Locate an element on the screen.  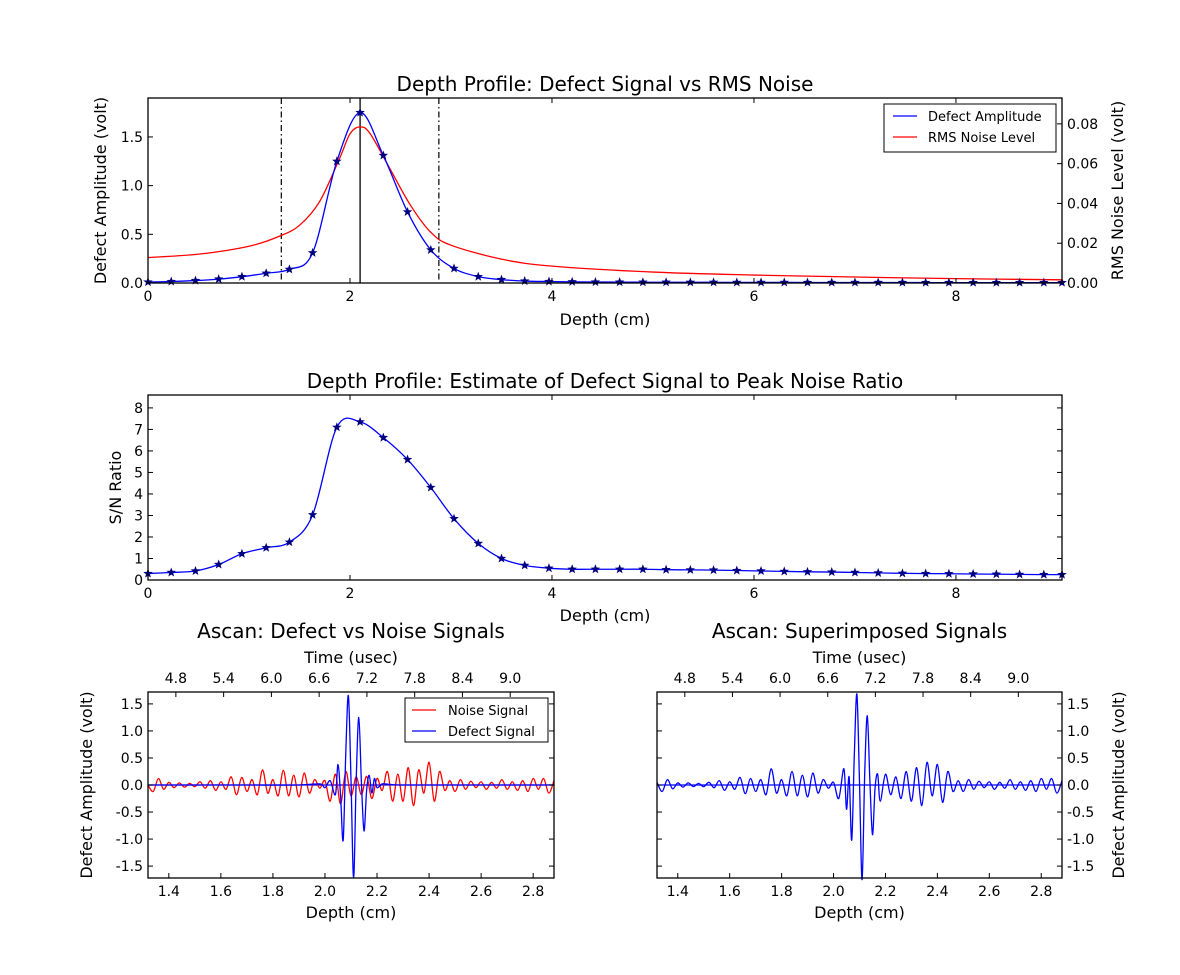
chart-title: Ascan: Defect vs Noise Signals is located at coordinates (351, 631).